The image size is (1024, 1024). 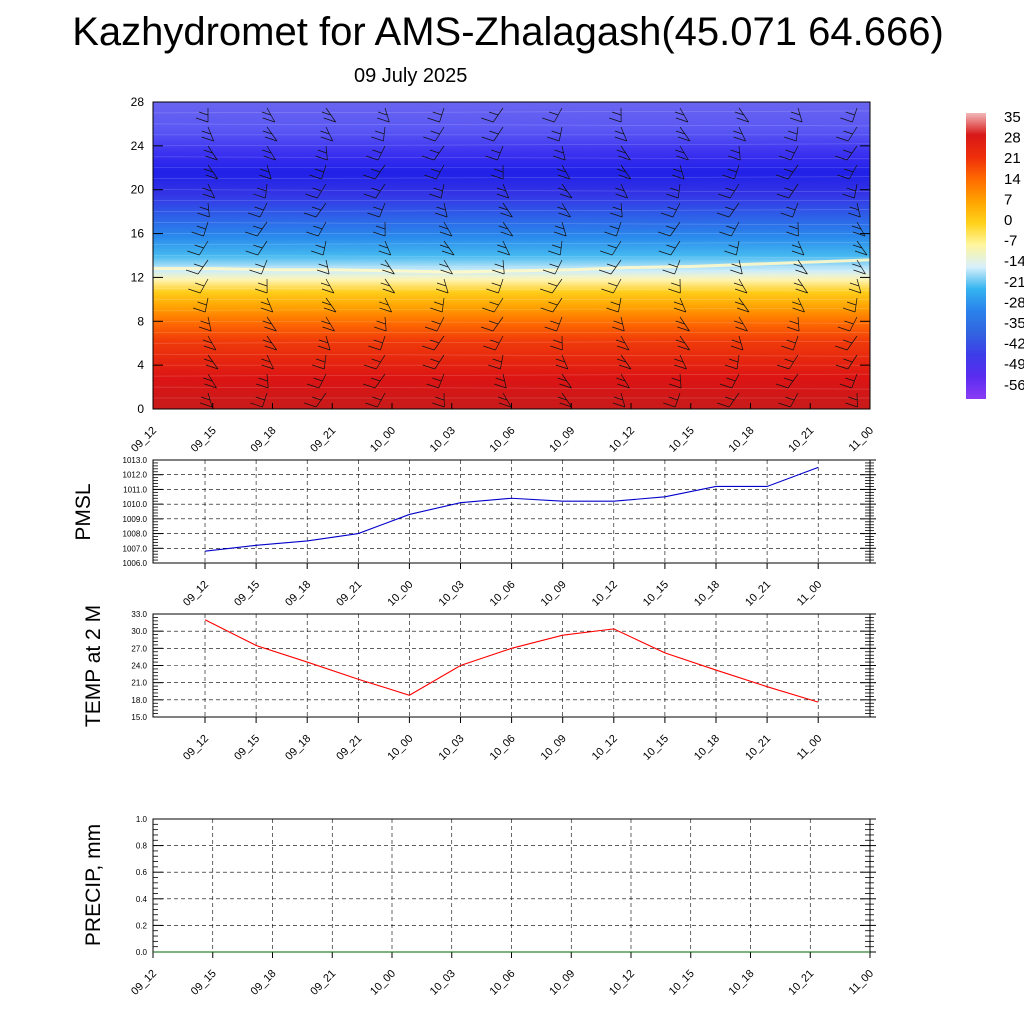 I want to click on x-tick-label: 10_09, so click(x=554, y=748).